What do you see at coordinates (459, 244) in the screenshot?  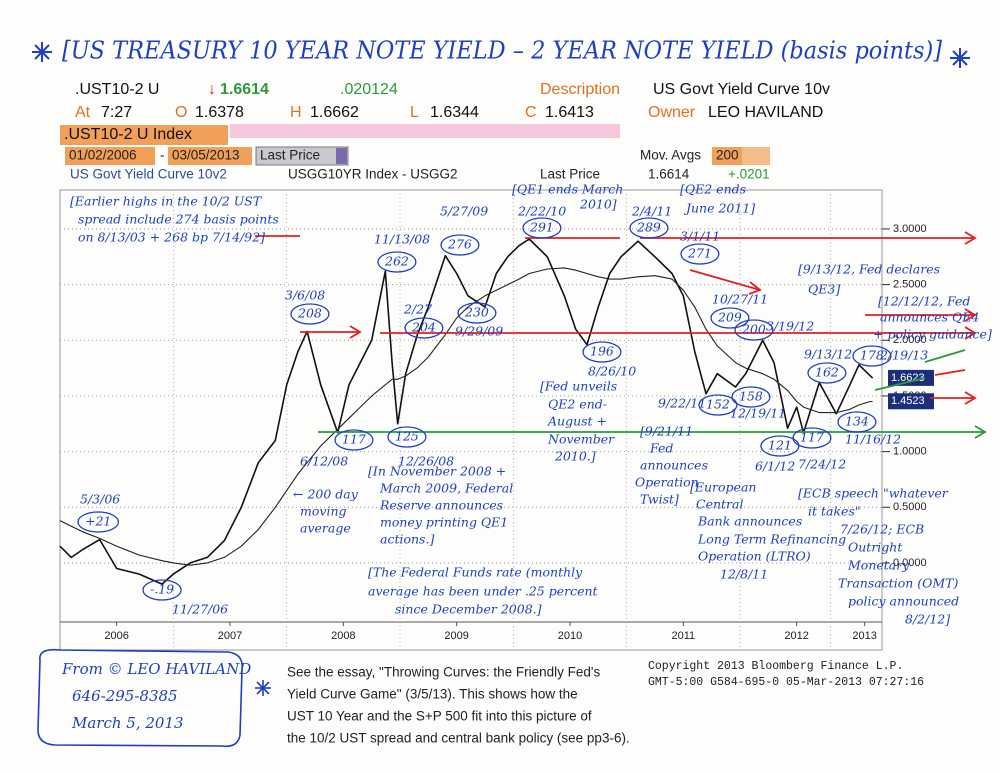 I see `circled-label: 276` at bounding box center [459, 244].